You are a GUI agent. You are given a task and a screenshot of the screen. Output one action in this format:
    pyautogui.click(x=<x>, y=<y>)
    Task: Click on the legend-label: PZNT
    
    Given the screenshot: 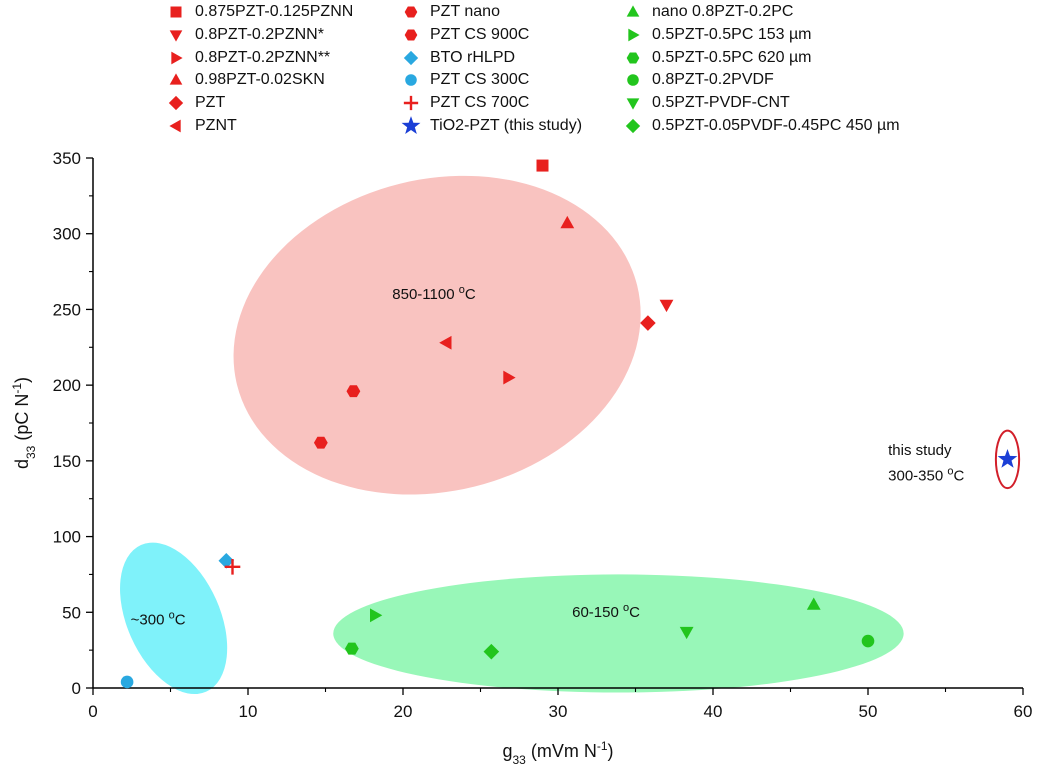 What is the action you would take?
    pyautogui.click(x=216, y=125)
    